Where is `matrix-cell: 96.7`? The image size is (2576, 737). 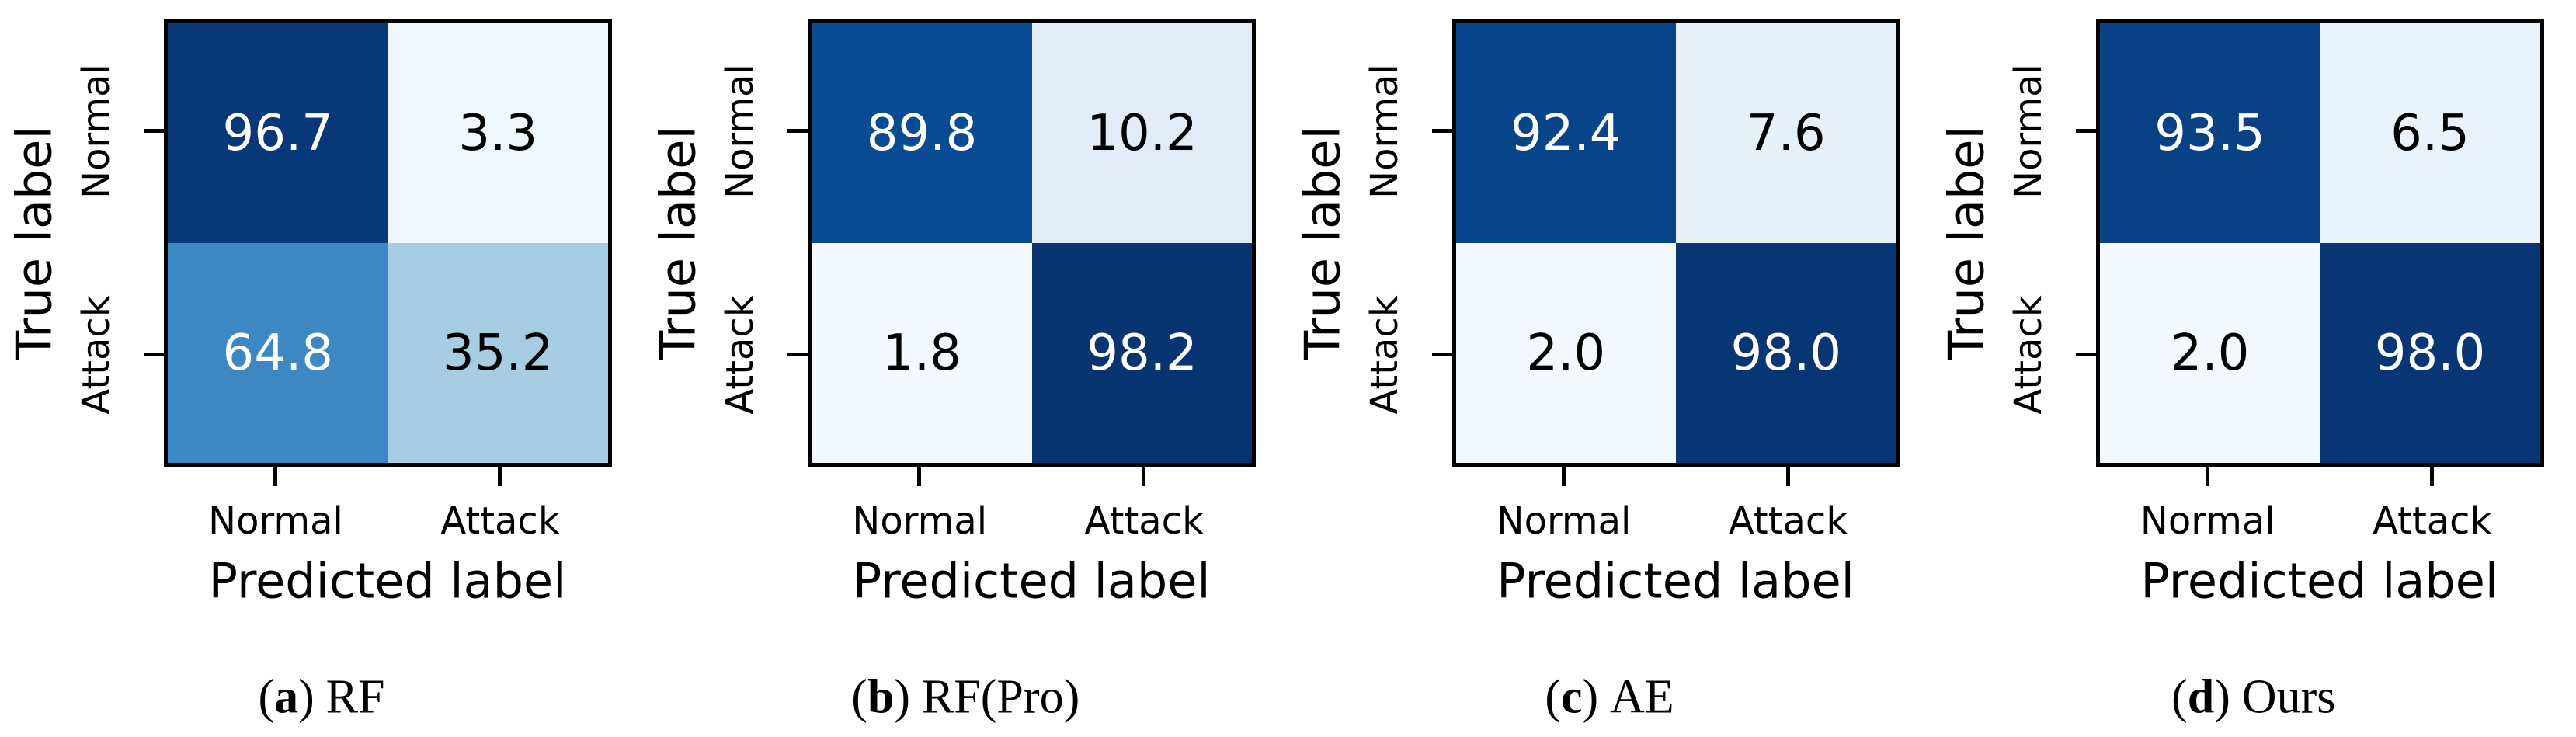 matrix-cell: 96.7 is located at coordinates (278, 133).